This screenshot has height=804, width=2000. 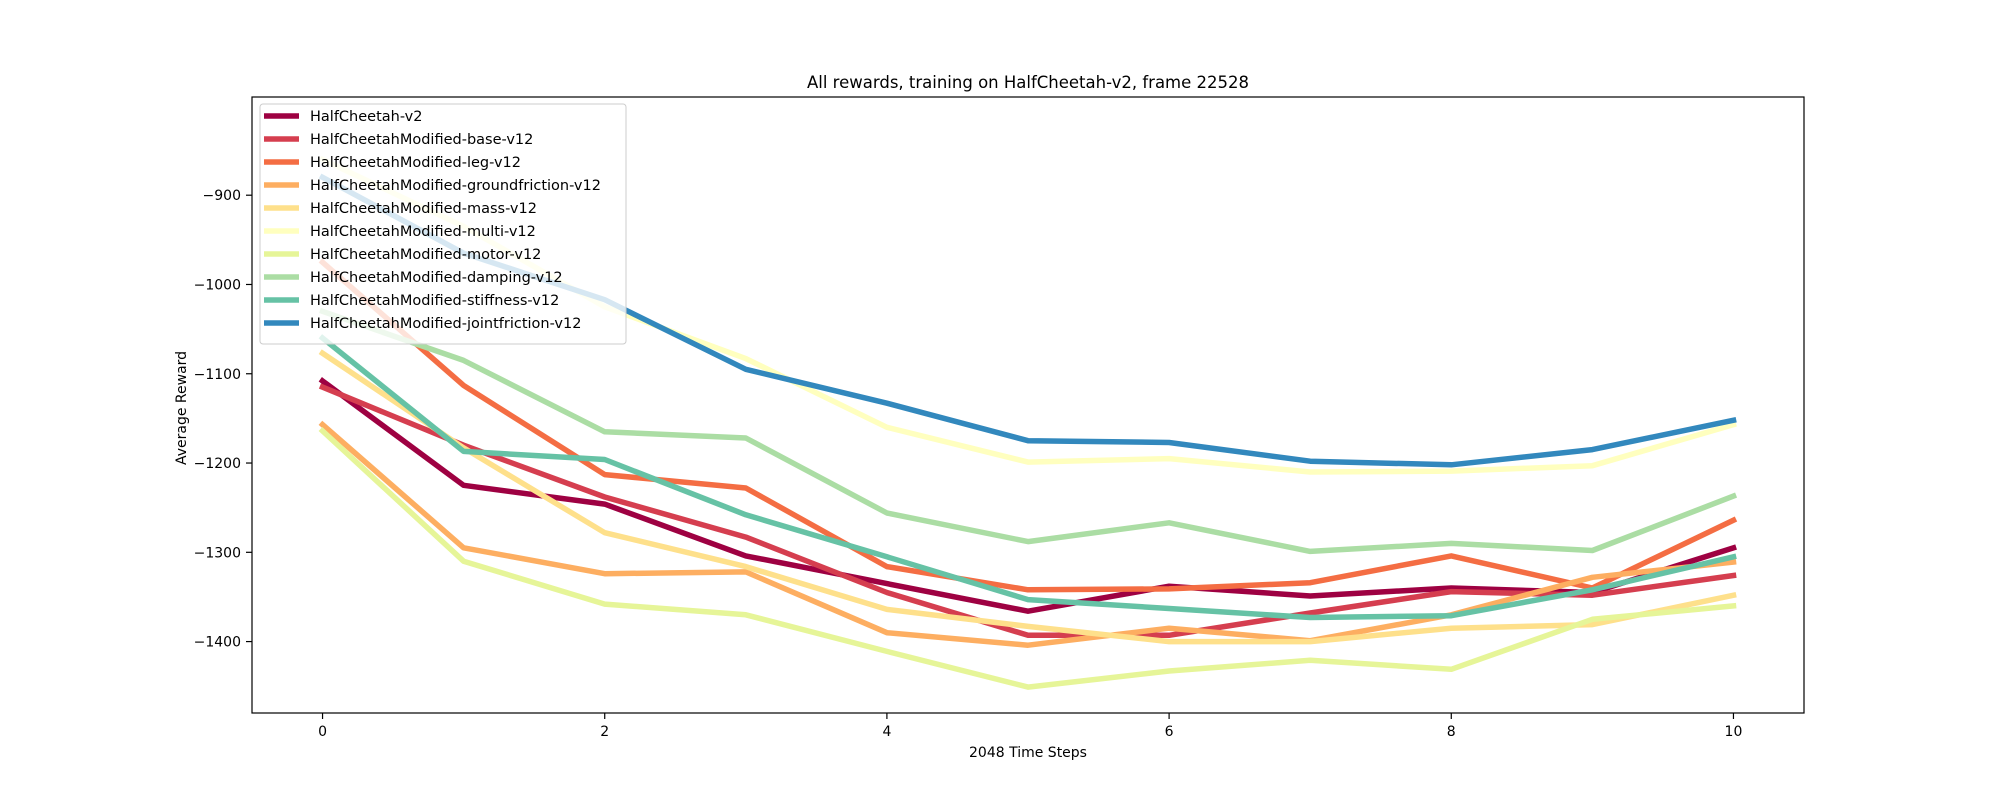 What do you see at coordinates (604, 732) in the screenshot?
I see `x-tick-label-1: 2` at bounding box center [604, 732].